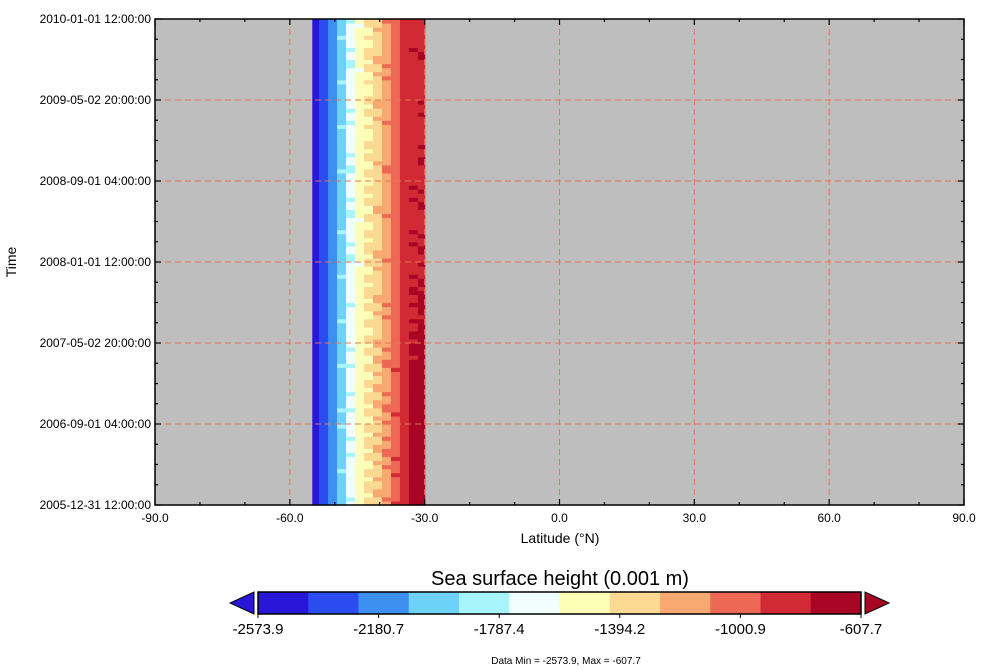 The image size is (994, 672). I want to click on colorbar-label: -2573.9, so click(258, 629).